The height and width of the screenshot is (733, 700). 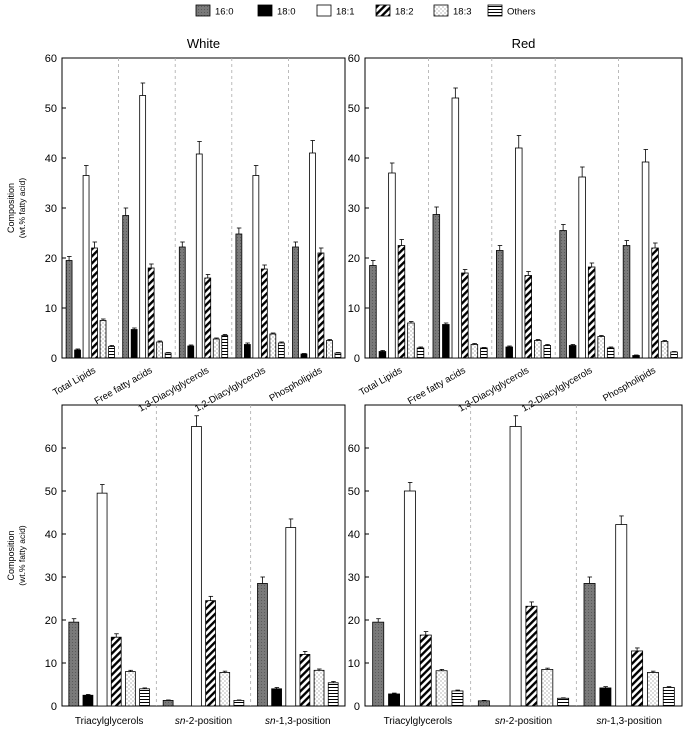 I want to click on legend-item-18-1: 18:1, so click(x=335, y=11).